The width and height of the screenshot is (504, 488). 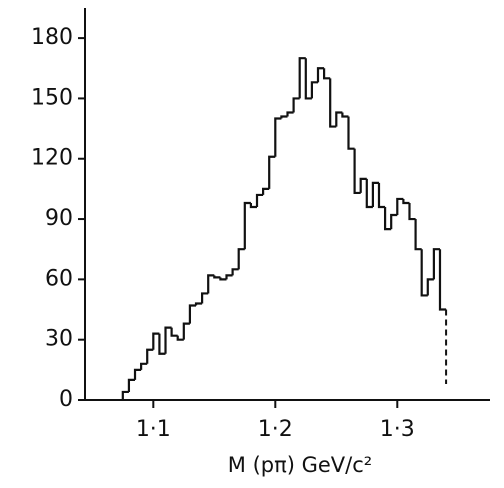 I want to click on x-tick-label: 1·3, so click(x=397, y=429).